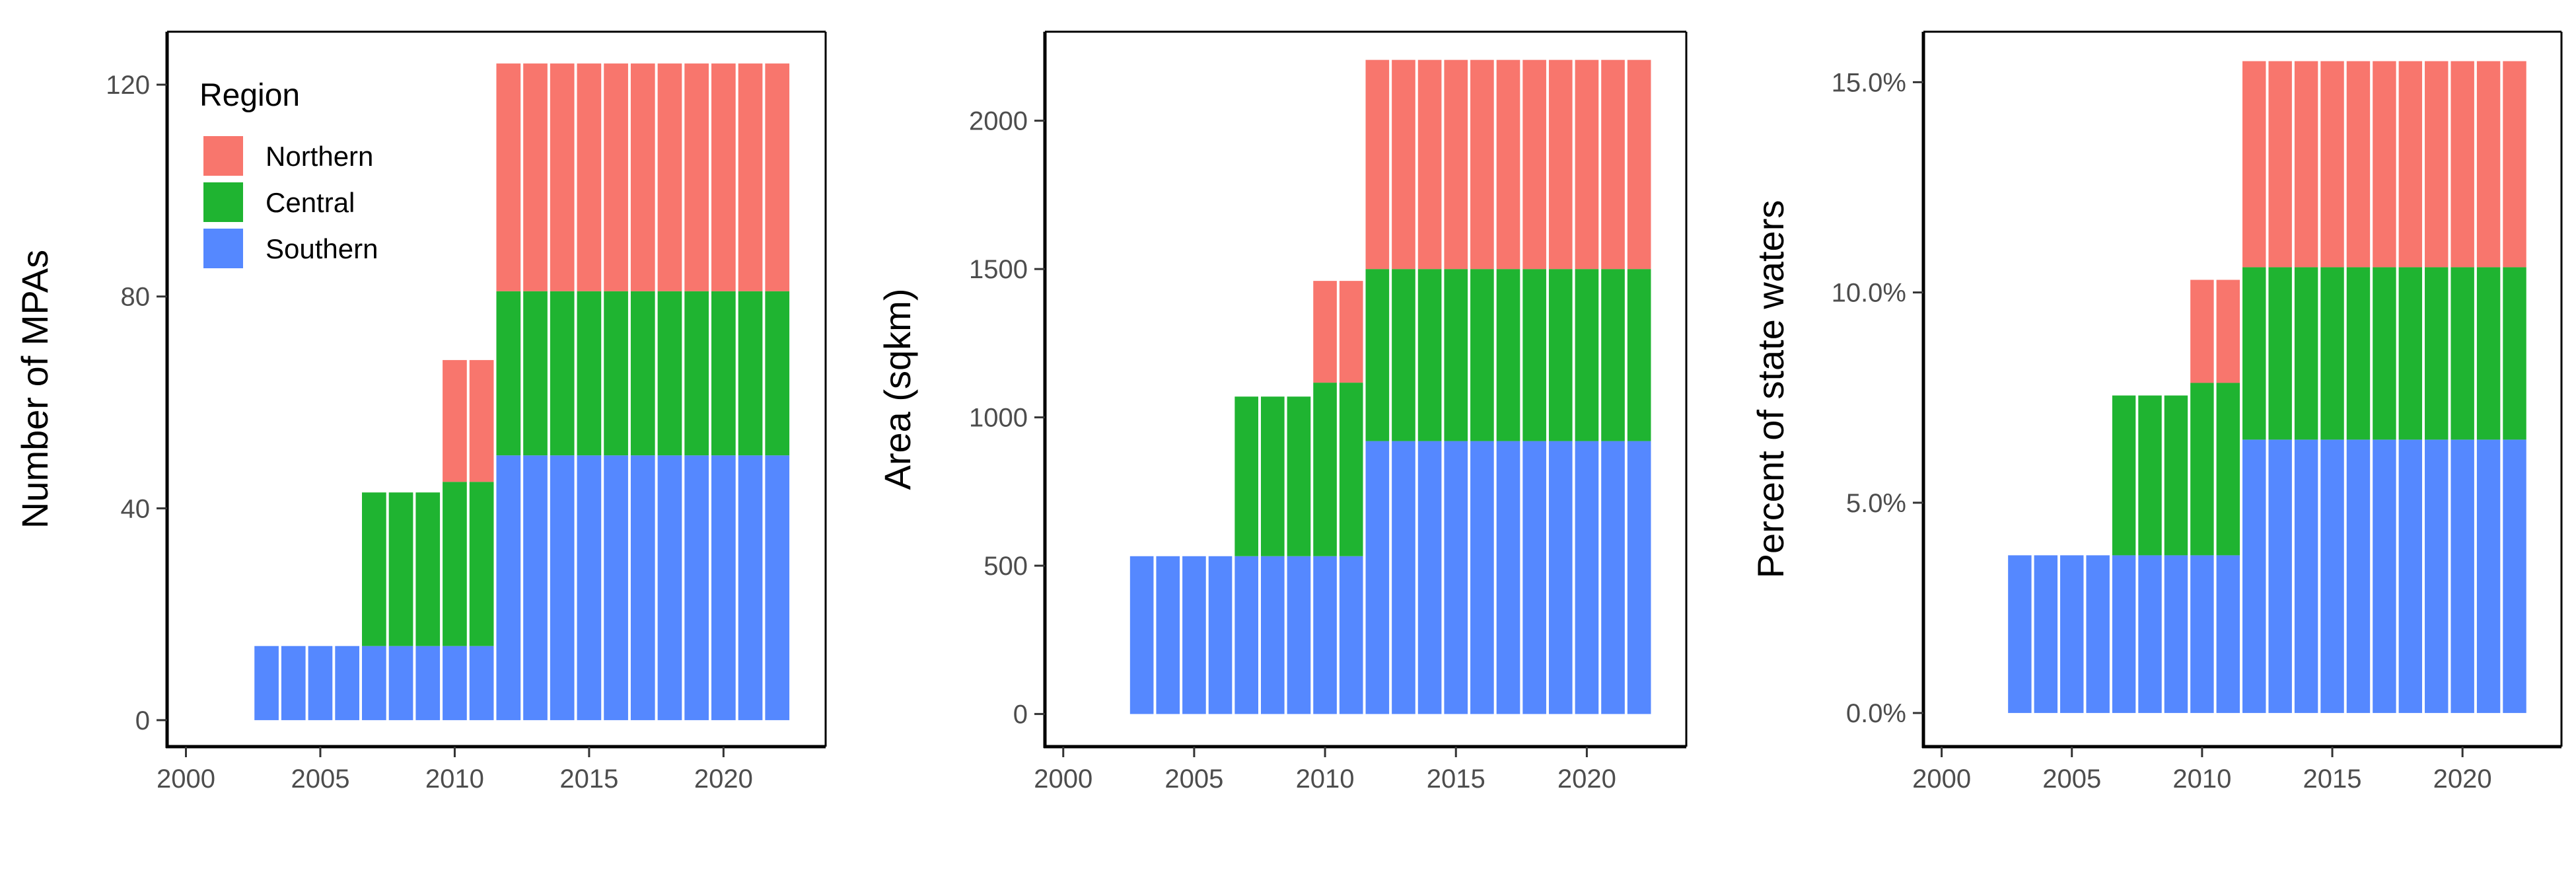 This screenshot has height=892, width=2576. Describe the element at coordinates (2384, 576) in the screenshot. I see `bar-southern-2017` at that location.